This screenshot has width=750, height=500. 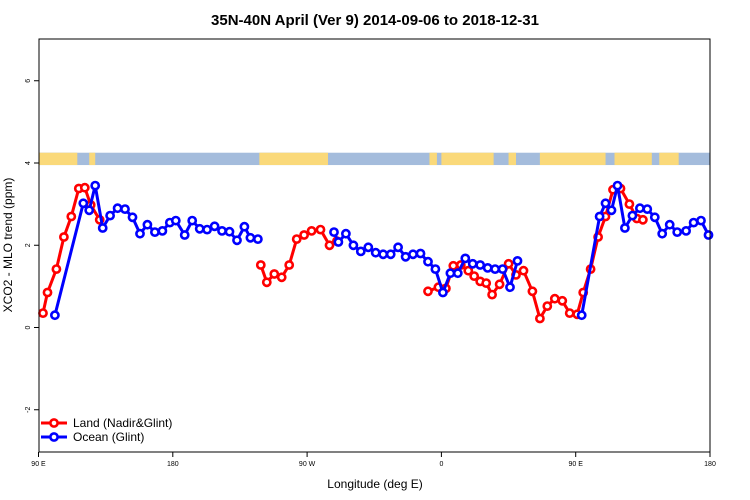 What do you see at coordinates (373, 460) in the screenshot?
I see `x-axis: 90 E 180 90 W 0 90 E 180` at bounding box center [373, 460].